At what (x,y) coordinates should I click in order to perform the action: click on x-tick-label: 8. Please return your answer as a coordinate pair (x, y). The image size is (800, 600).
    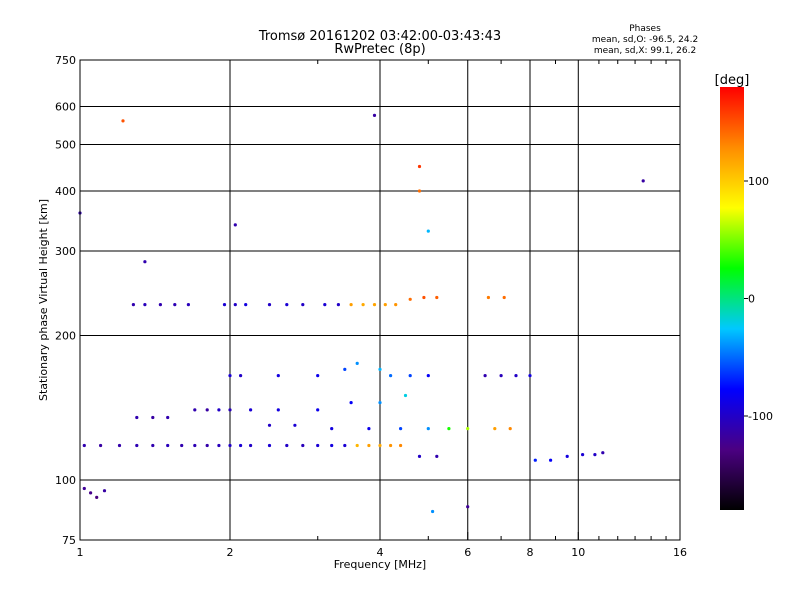
    Looking at the image, I should click on (530, 552).